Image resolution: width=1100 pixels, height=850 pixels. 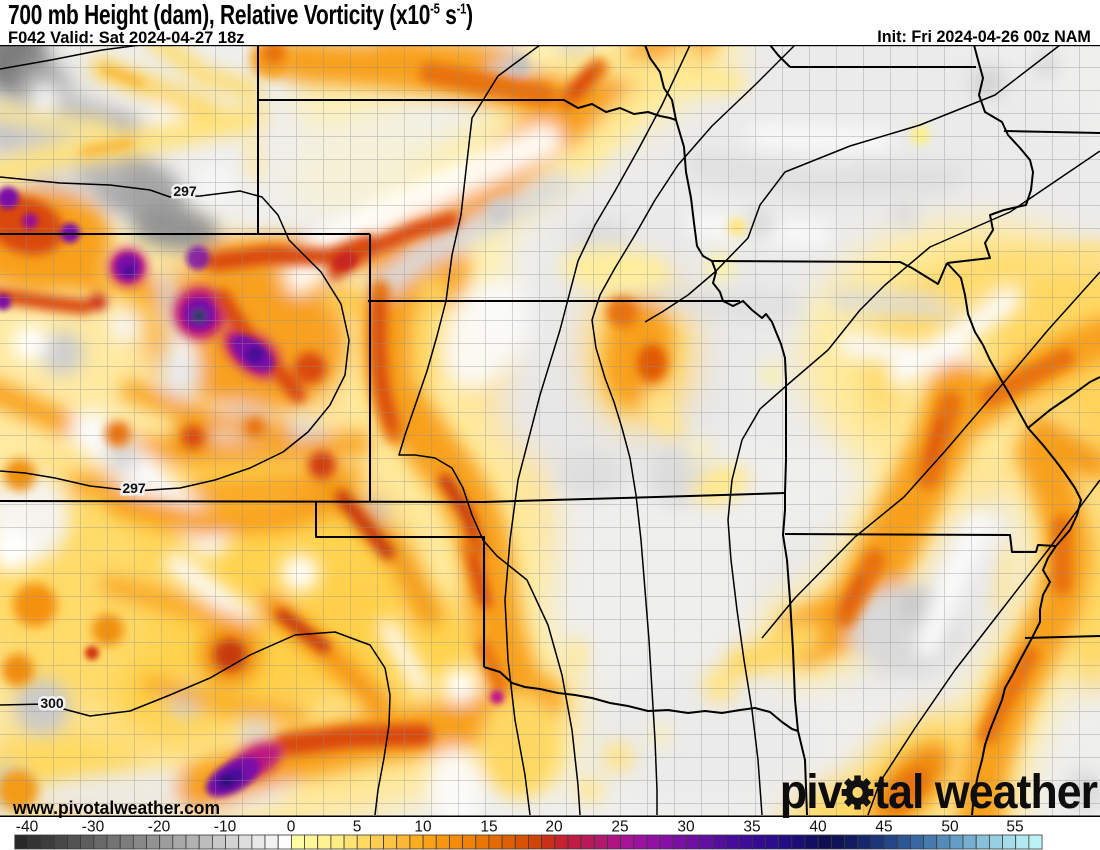 What do you see at coordinates (488, 827) in the screenshot?
I see `svg-text: 15` at bounding box center [488, 827].